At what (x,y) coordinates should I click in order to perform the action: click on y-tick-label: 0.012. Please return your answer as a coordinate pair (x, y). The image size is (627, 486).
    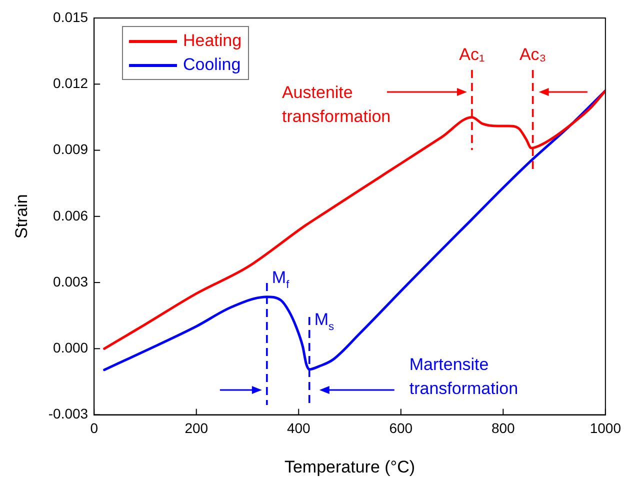
    Looking at the image, I should click on (70, 82).